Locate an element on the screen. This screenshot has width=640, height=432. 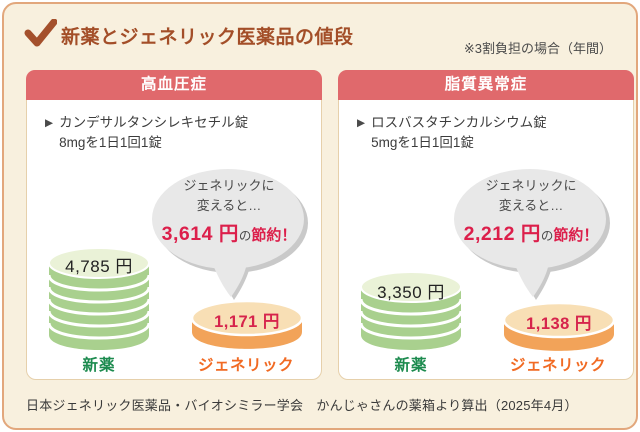
drug-description: ▶ カンデサルタンシレキセチル錠 8mgを1日1回1錠 is located at coordinates (179, 133).